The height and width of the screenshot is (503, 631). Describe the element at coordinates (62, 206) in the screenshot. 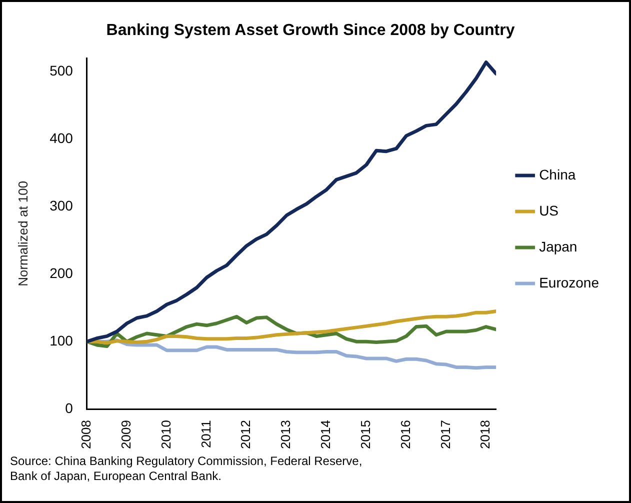

I see `y-tick-label: 300` at that location.